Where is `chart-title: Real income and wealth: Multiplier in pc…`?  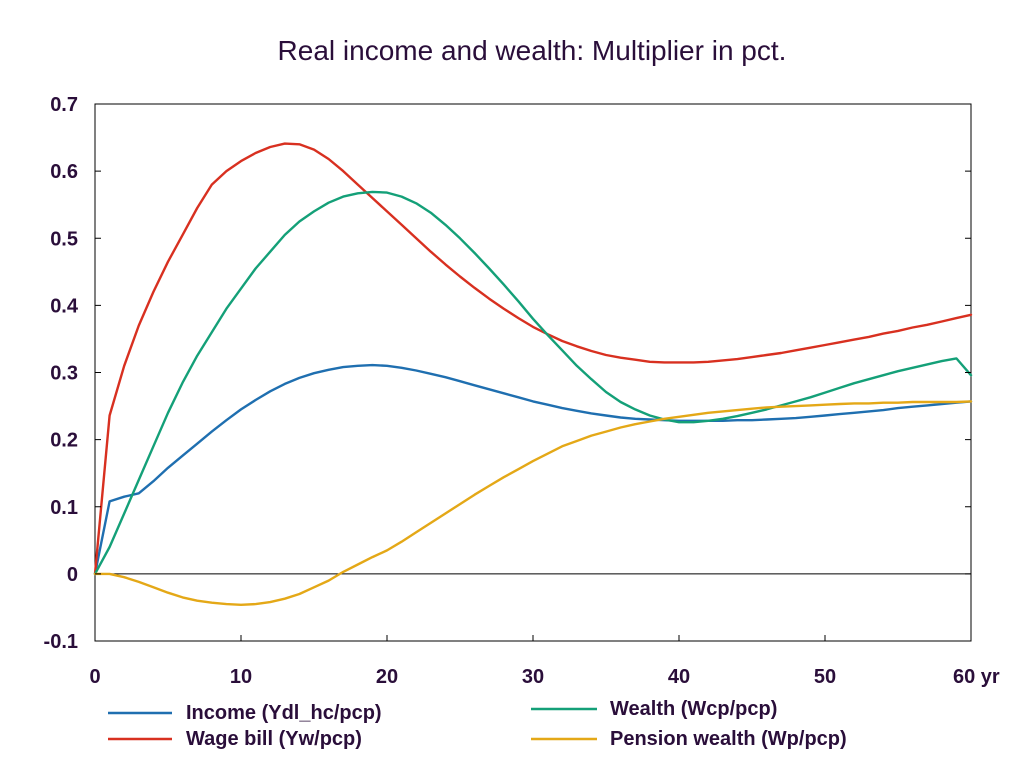 chart-title: Real income and wealth: Multiplier in pc… is located at coordinates (532, 50).